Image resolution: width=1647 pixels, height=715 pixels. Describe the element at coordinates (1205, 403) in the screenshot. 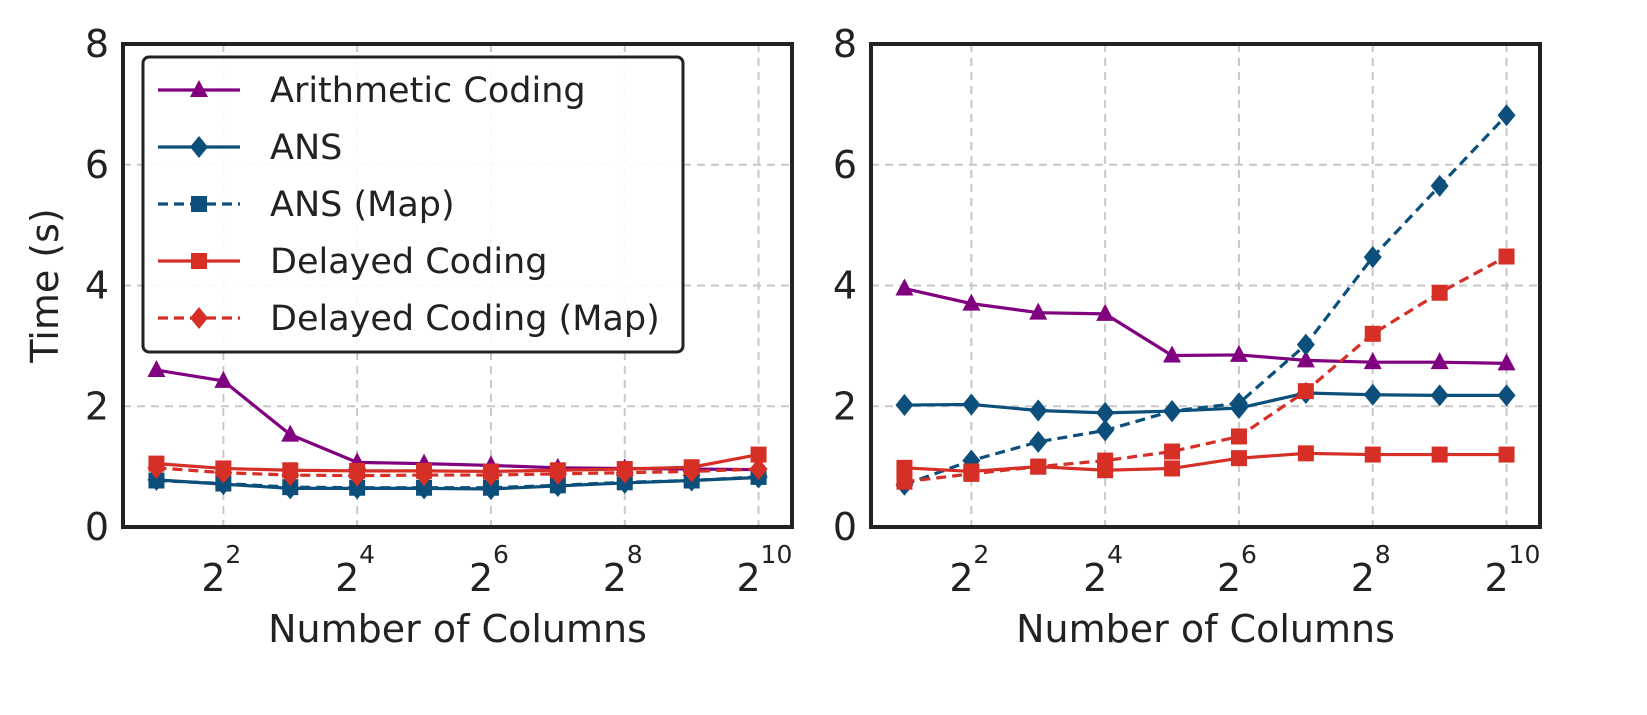

I see `right-ans-line` at that location.